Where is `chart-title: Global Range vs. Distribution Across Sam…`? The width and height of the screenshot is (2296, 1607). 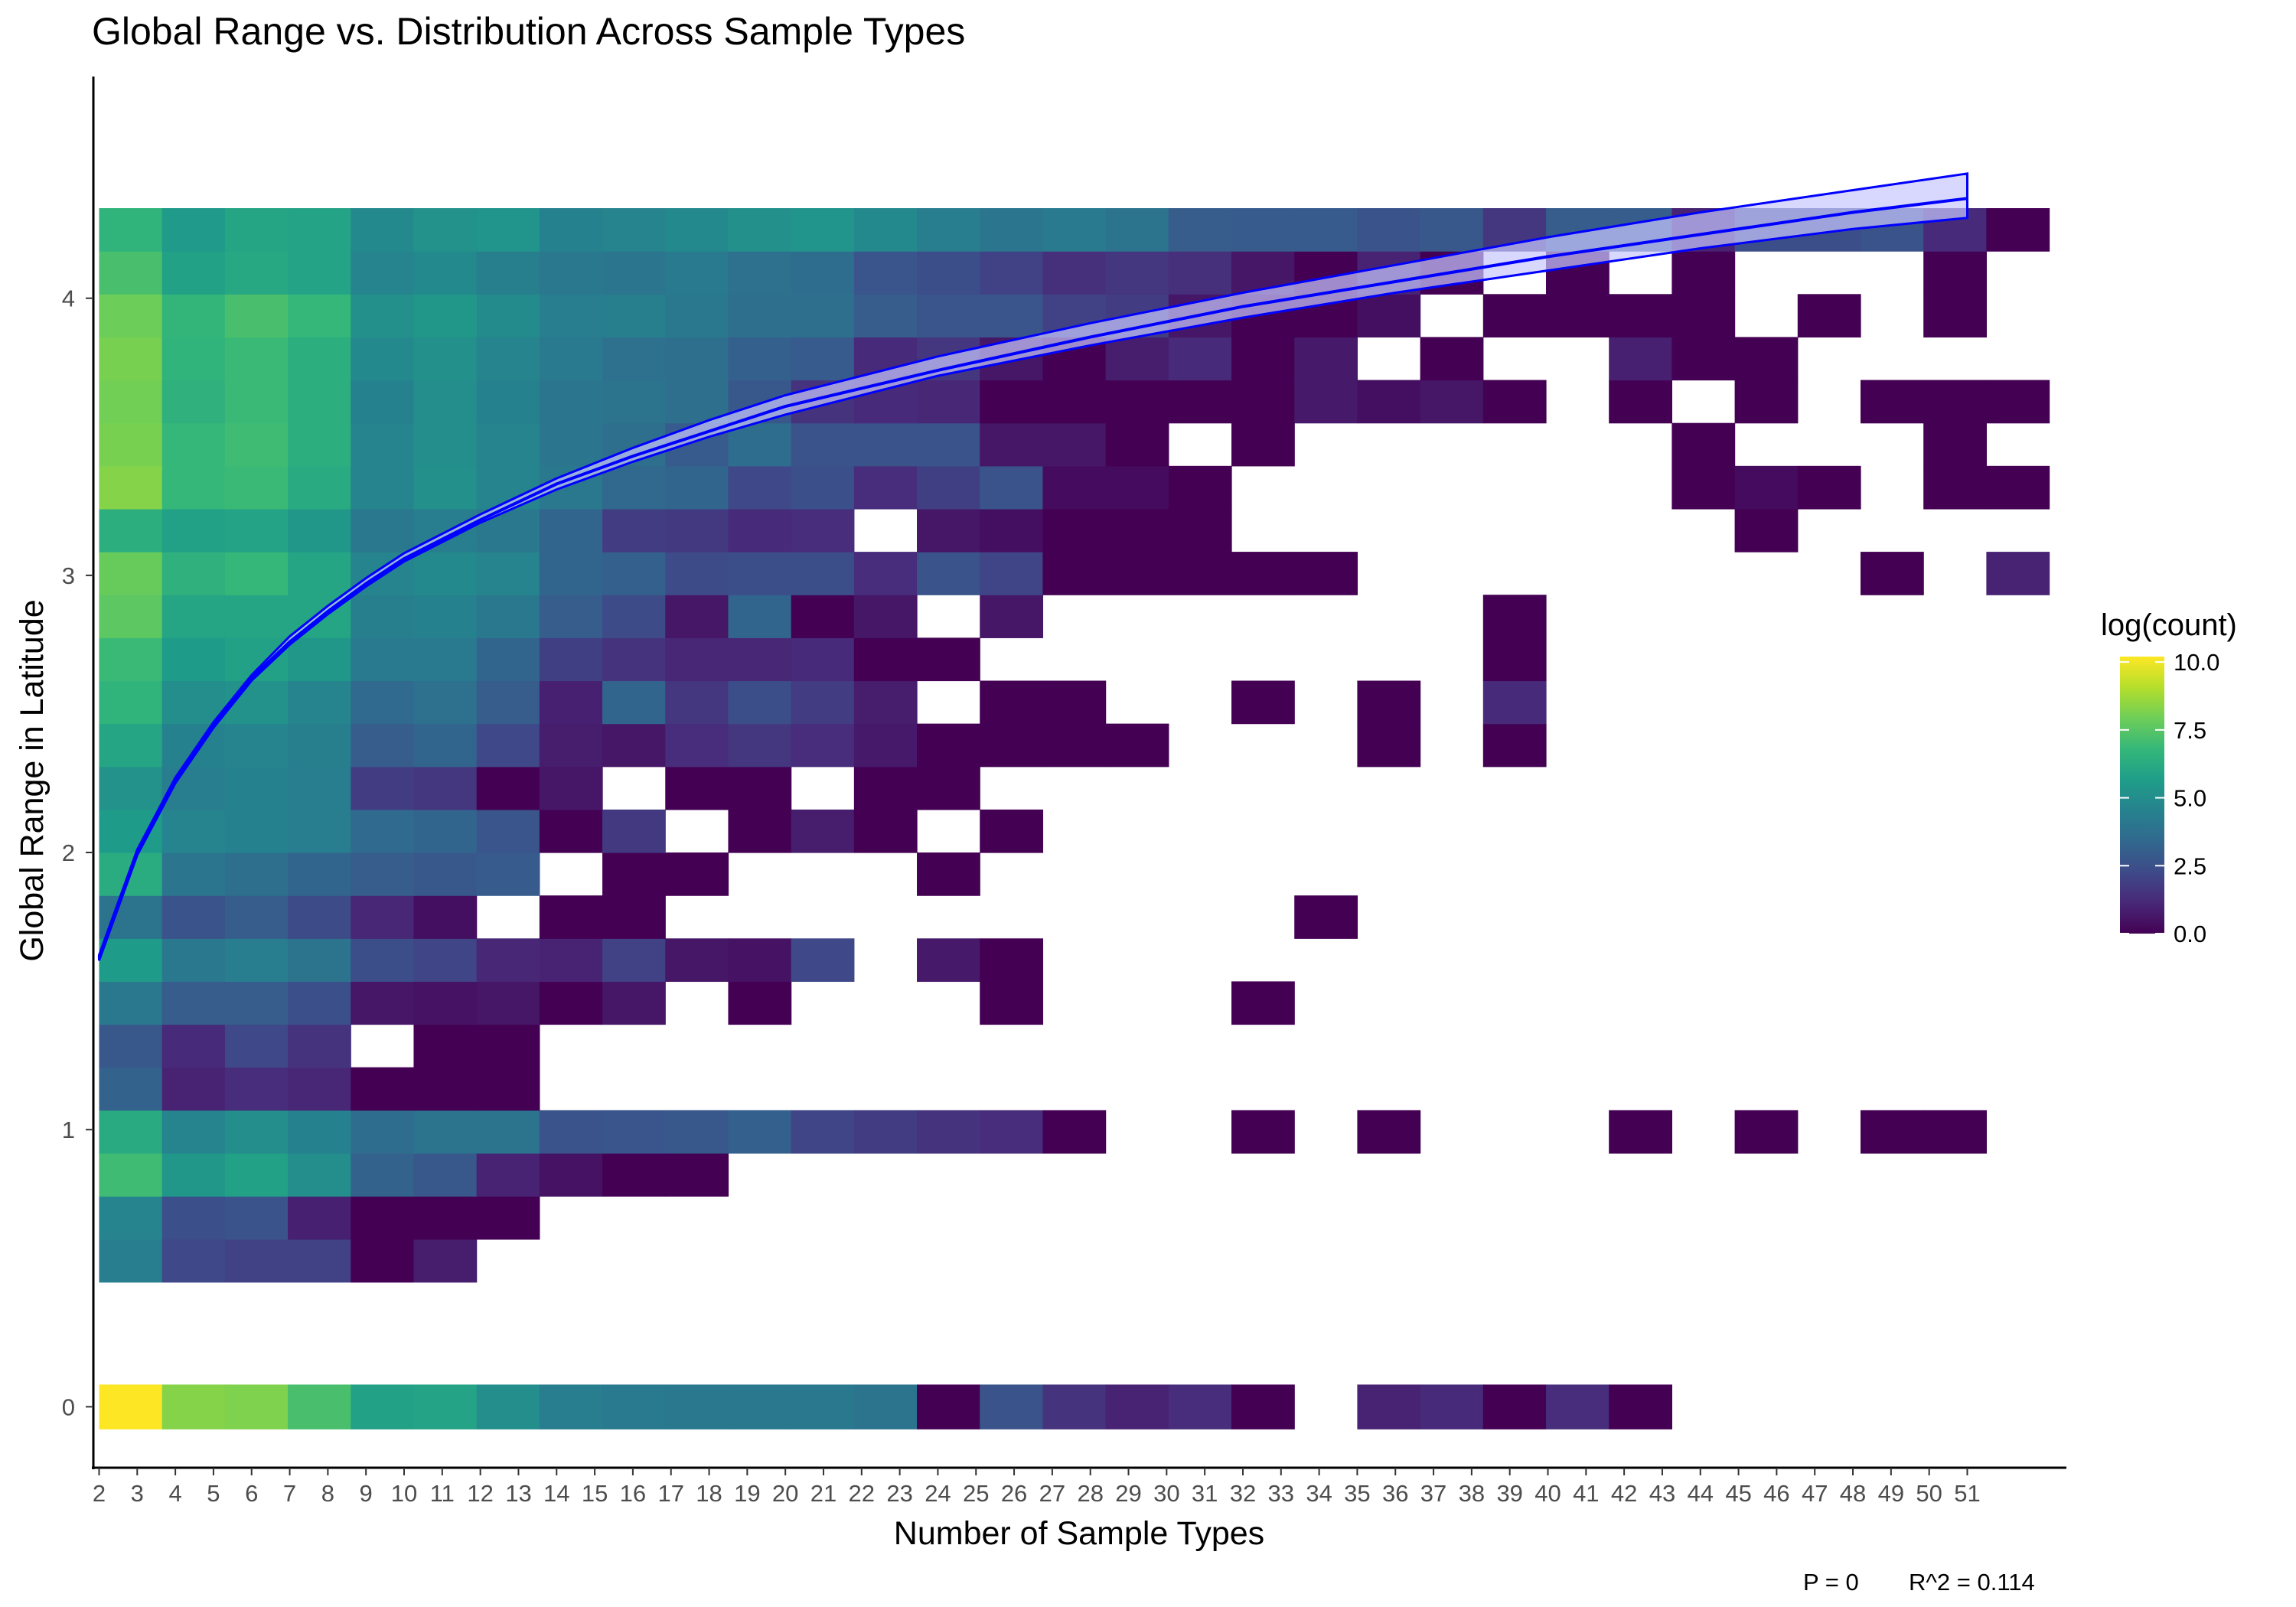
chart-title: Global Range vs. Distribution Across Sam… is located at coordinates (528, 31).